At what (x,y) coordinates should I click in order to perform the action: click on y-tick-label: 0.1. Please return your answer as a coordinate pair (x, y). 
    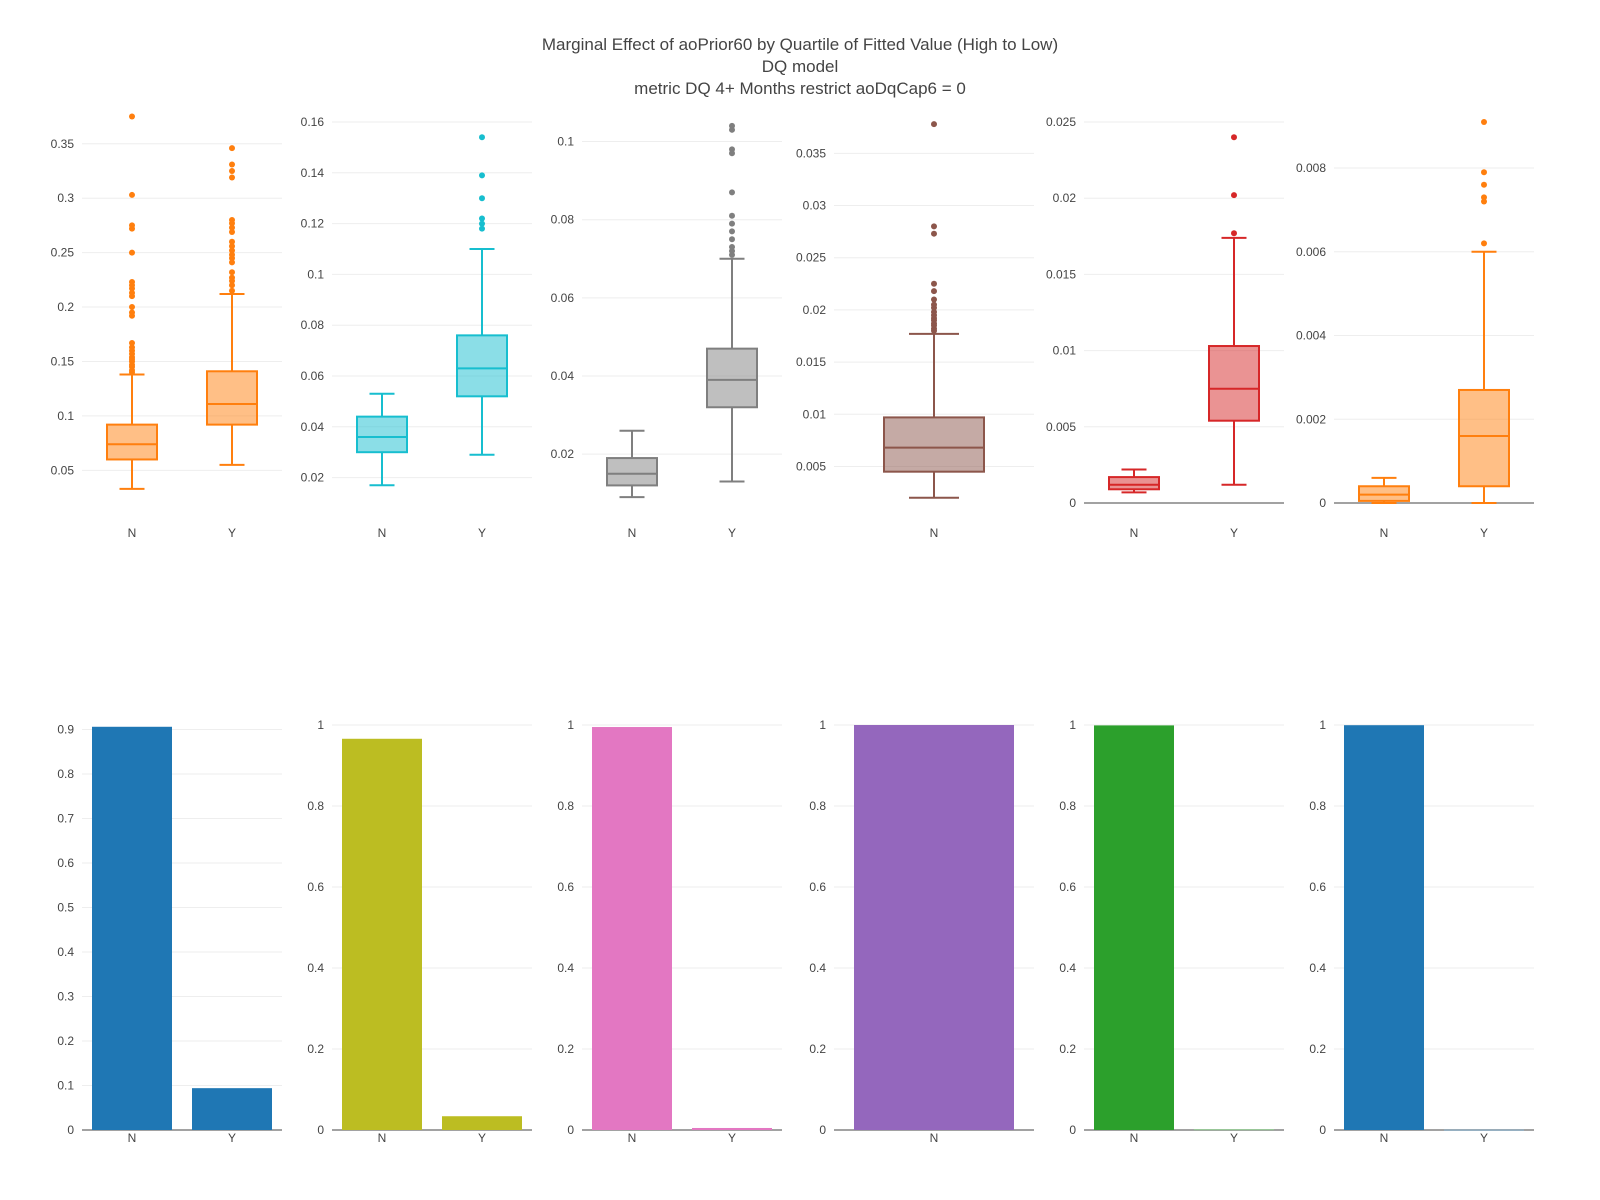
    Looking at the image, I should click on (65, 1085).